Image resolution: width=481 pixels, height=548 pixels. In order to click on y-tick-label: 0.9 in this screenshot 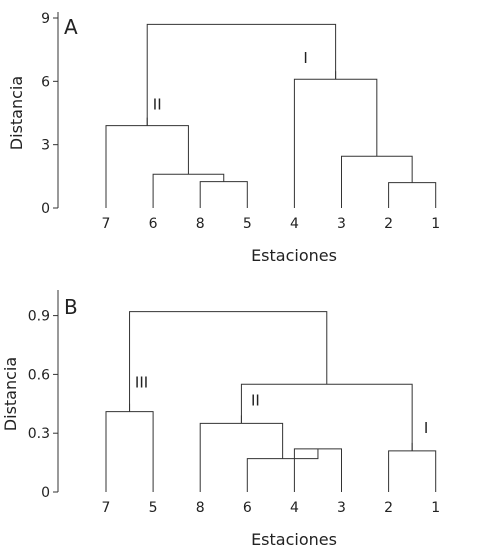, I will do `click(39, 317)`.